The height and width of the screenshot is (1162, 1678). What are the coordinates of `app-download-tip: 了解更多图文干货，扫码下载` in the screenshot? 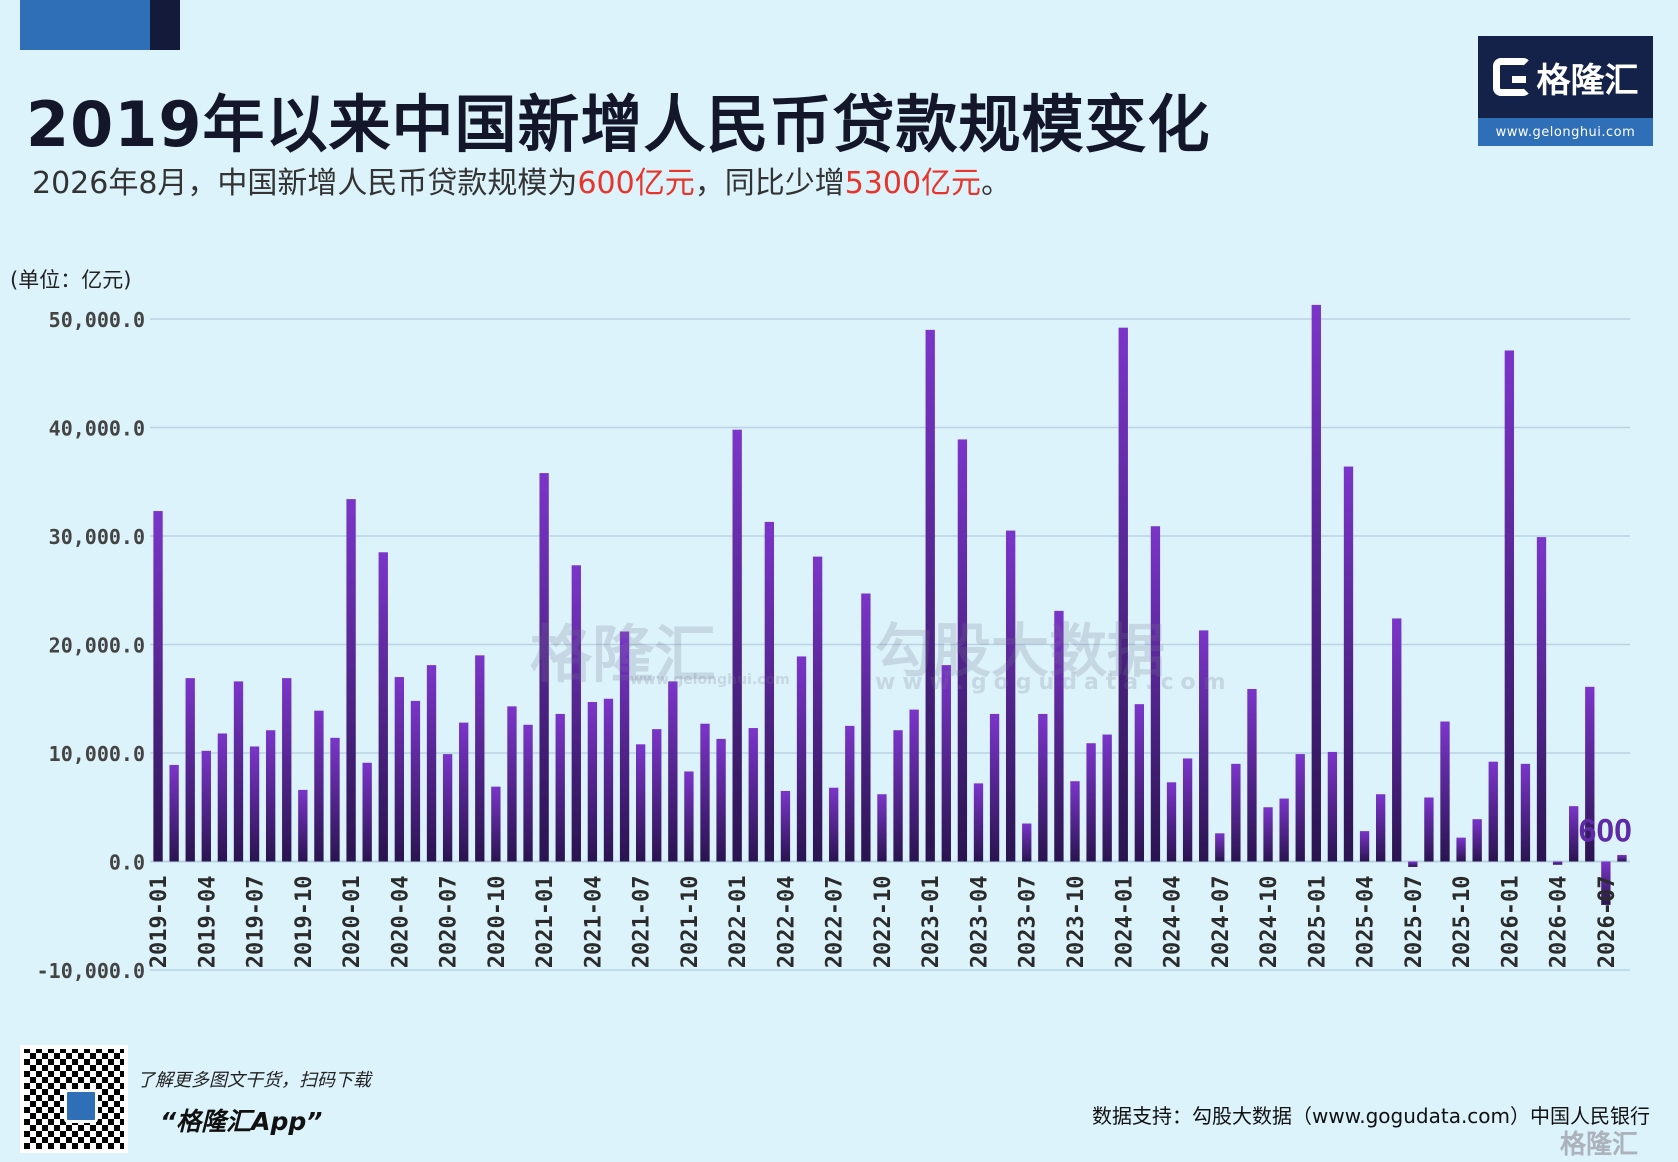 It's located at (254, 1080).